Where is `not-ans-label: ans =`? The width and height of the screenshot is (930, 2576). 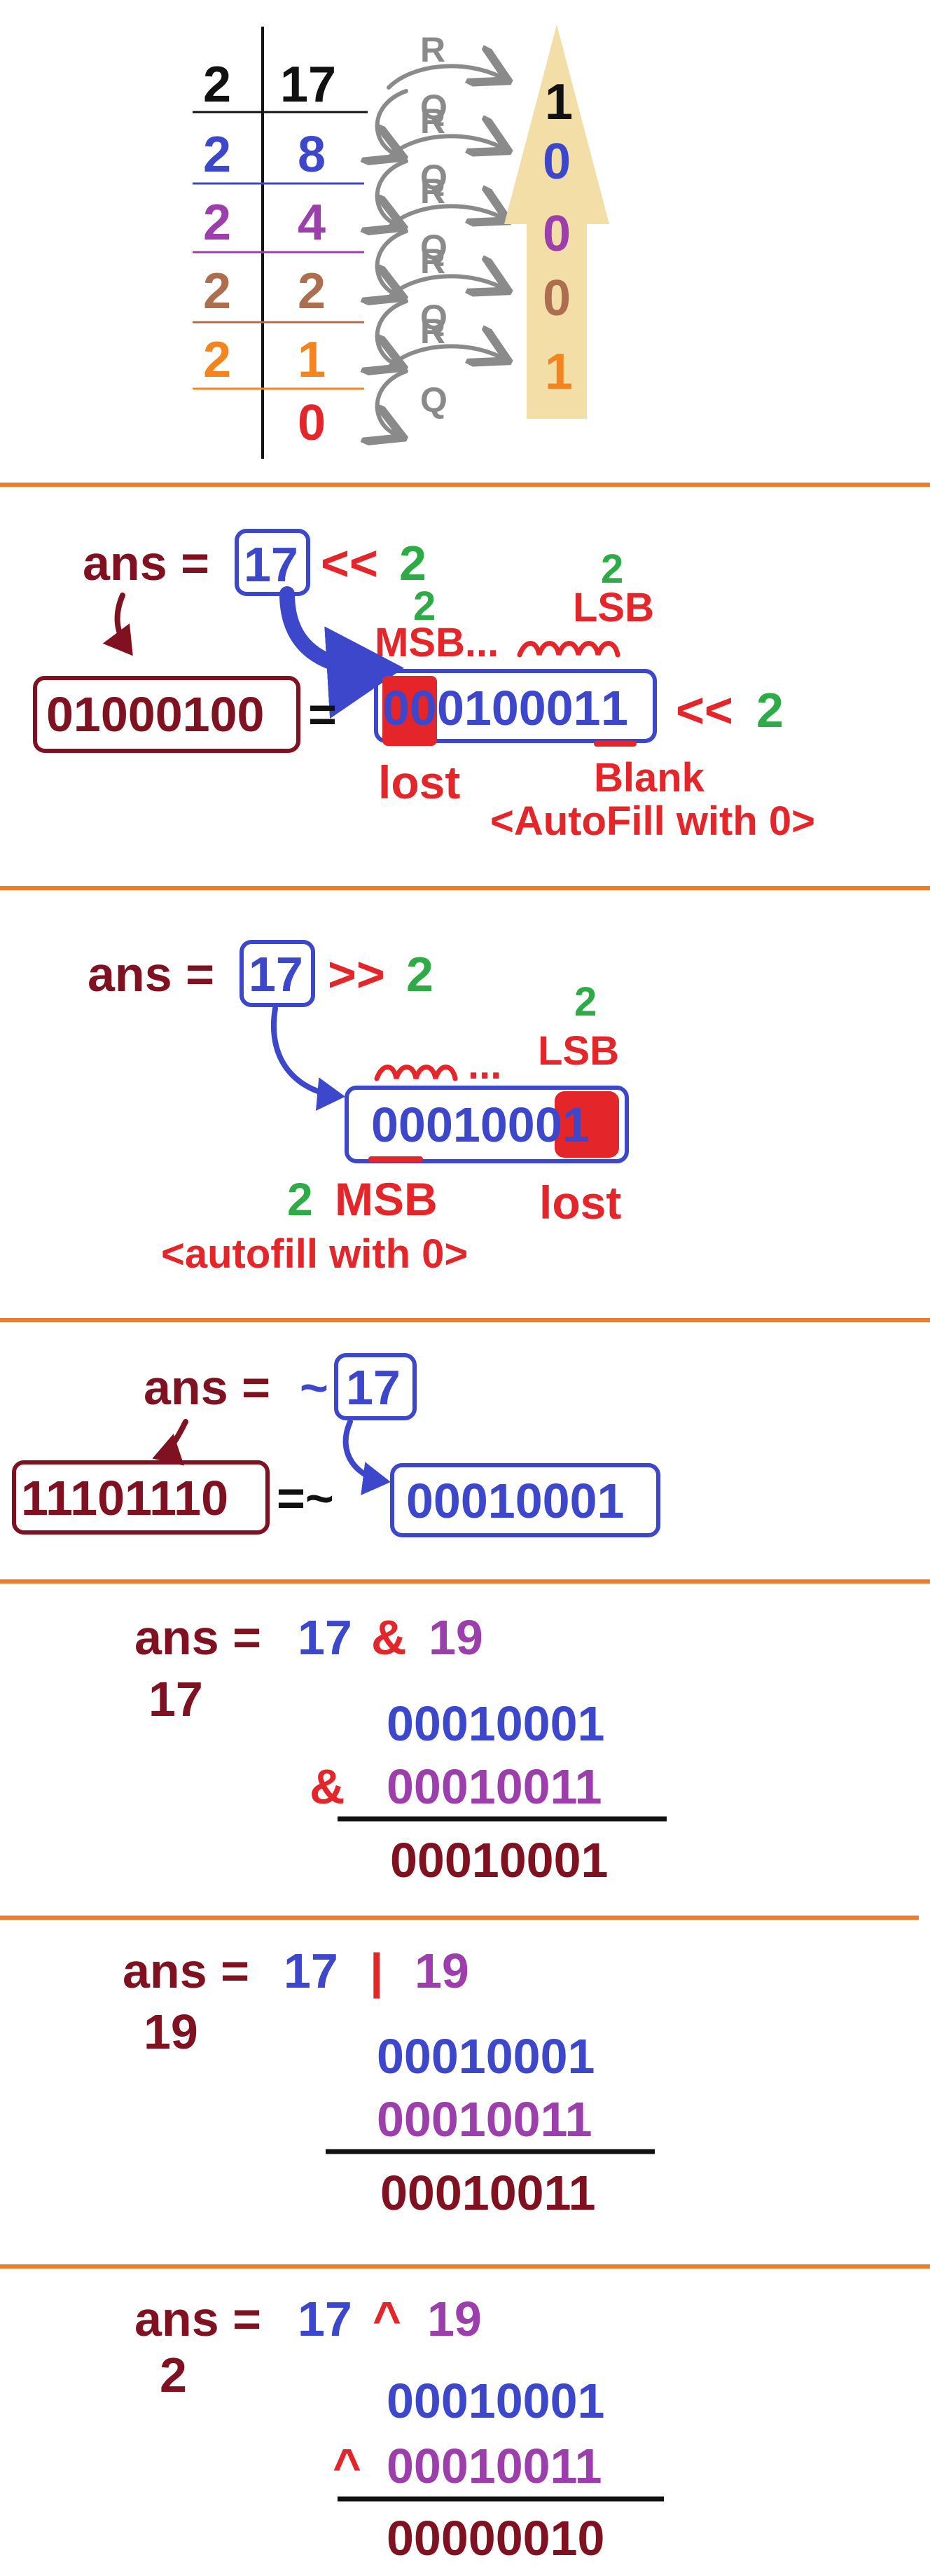 not-ans-label: ans = is located at coordinates (207, 1387).